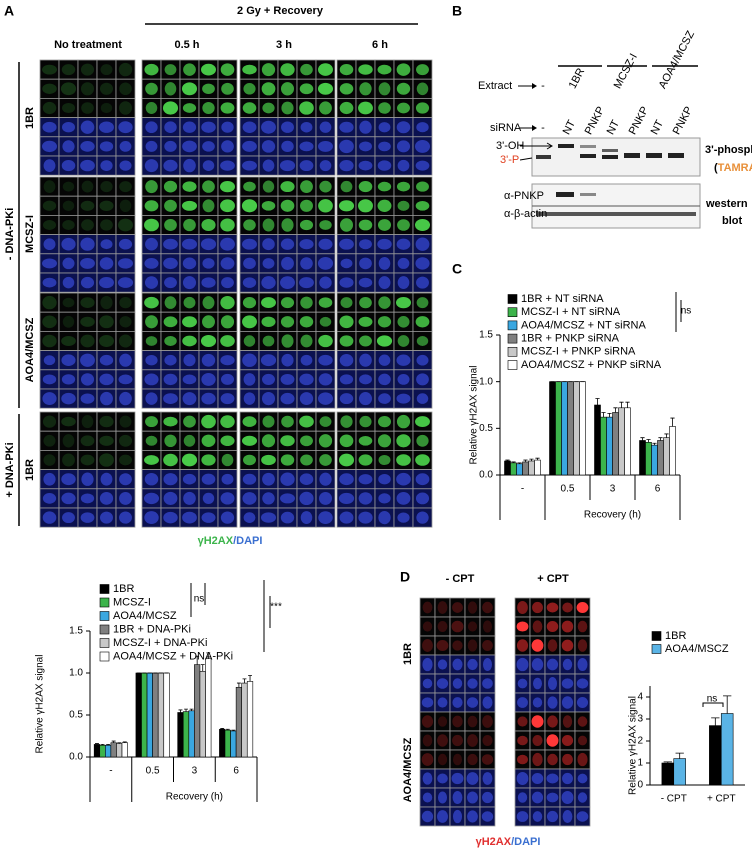 This screenshot has width=752, height=850. Describe the element at coordinates (88, 45) in the screenshot. I see `column-header: No treatment` at that location.